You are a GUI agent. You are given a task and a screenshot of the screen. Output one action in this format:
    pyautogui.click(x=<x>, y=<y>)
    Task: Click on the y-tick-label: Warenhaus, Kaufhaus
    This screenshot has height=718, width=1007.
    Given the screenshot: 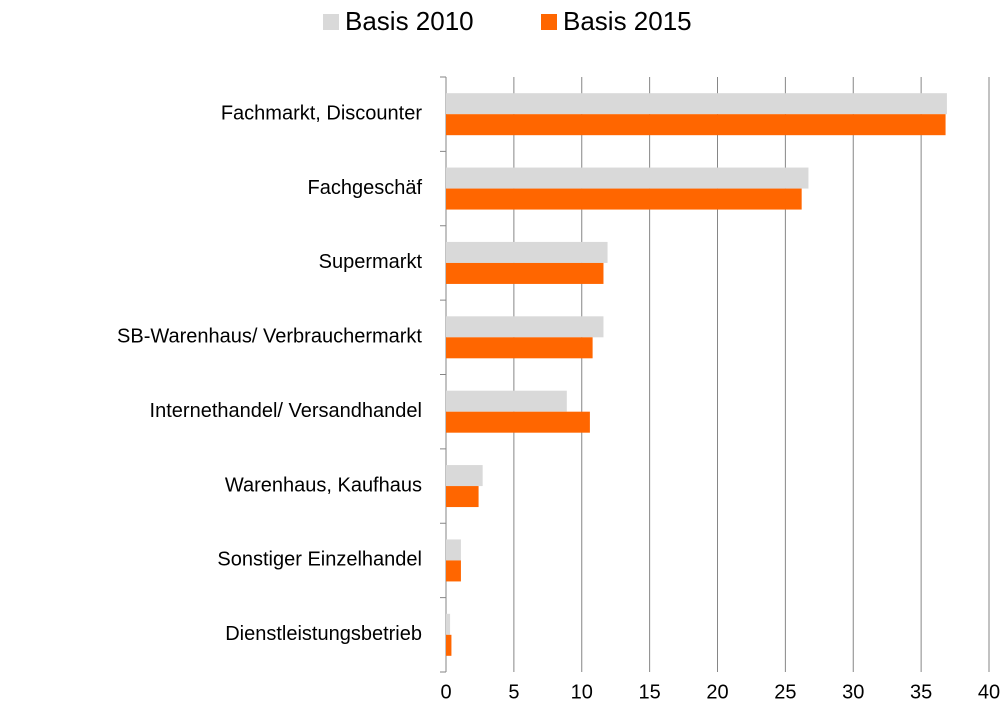 What is the action you would take?
    pyautogui.click(x=323, y=485)
    